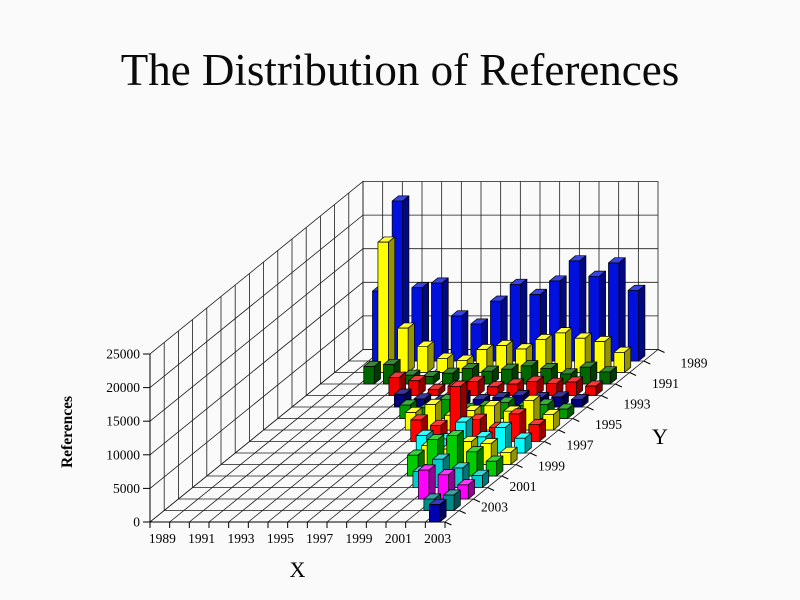  I want to click on tick-label: 25000, so click(123, 354).